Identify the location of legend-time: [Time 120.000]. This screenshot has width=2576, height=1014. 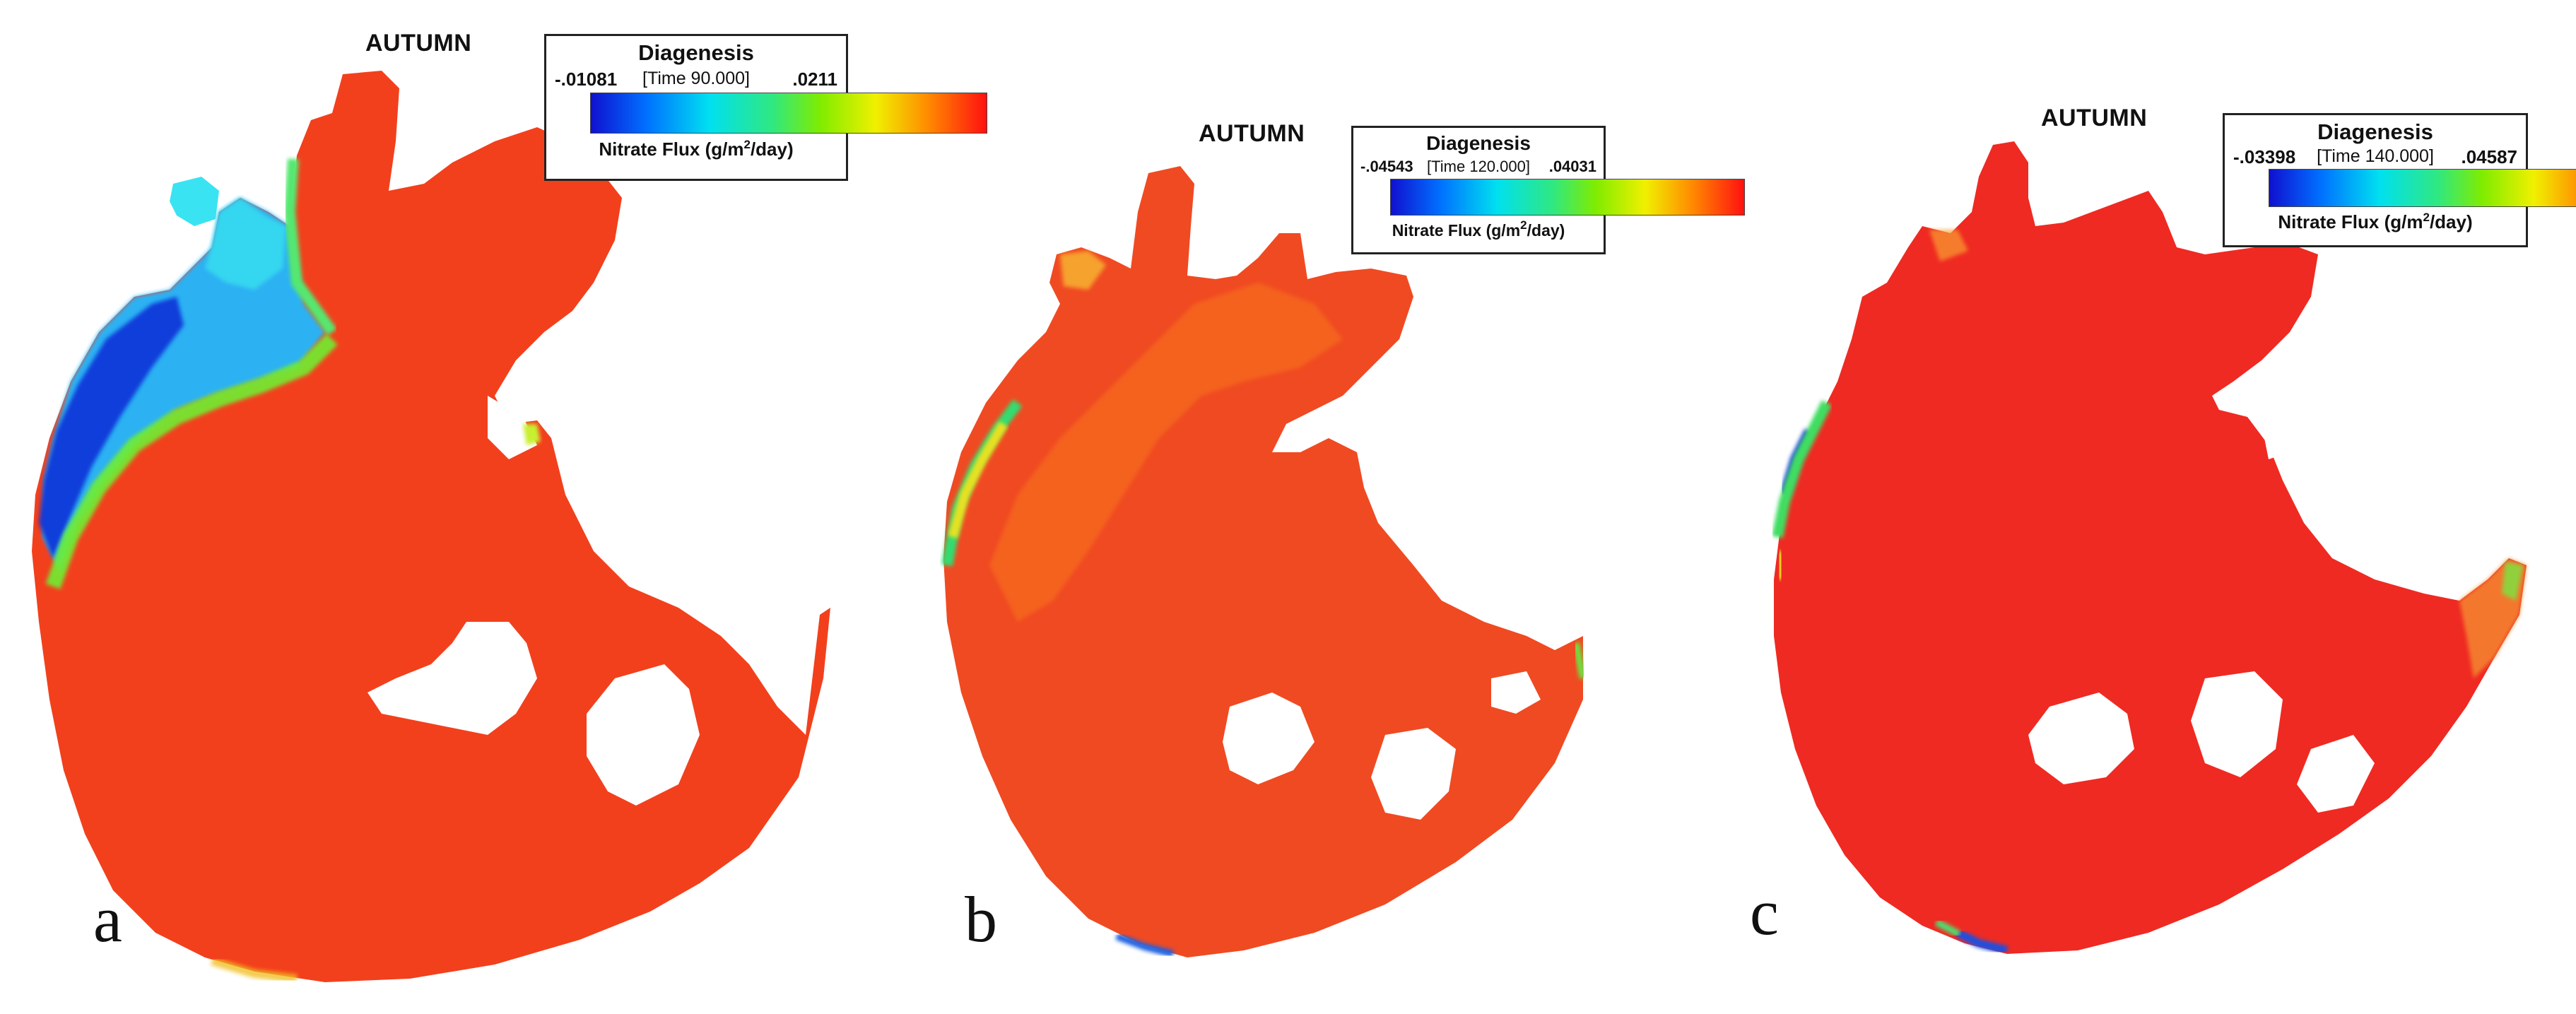
(1478, 166).